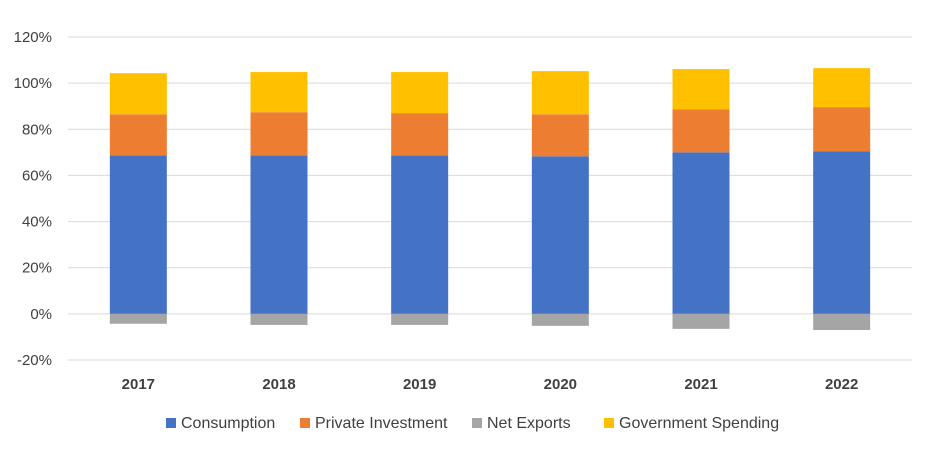  Describe the element at coordinates (699, 423) in the screenshot. I see `legend-label: Government Spending` at that location.